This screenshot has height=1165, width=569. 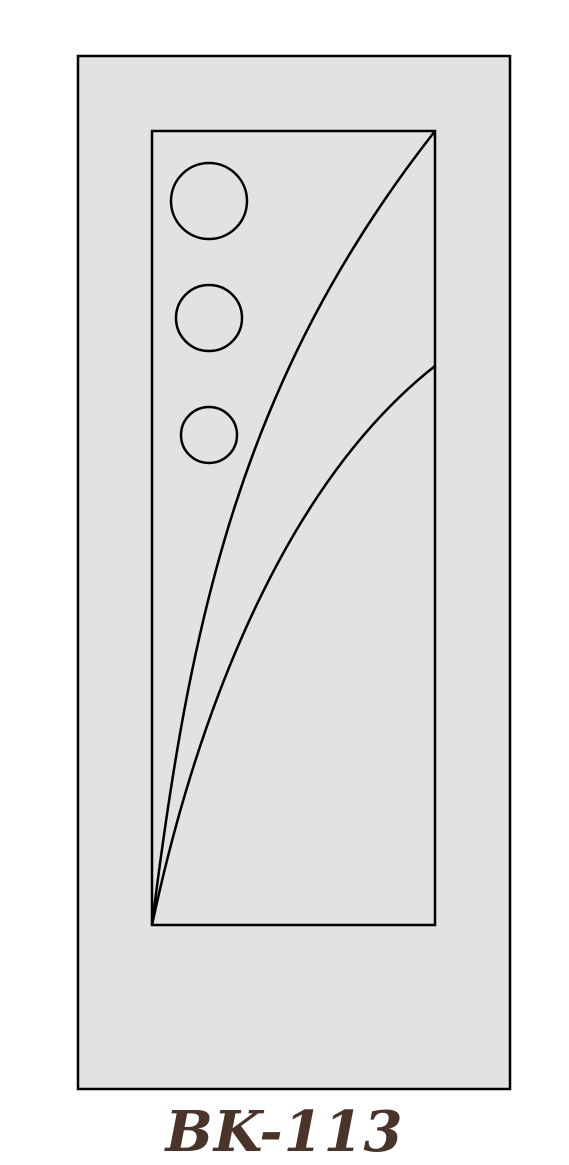 I want to click on circle-medium, so click(x=209, y=318).